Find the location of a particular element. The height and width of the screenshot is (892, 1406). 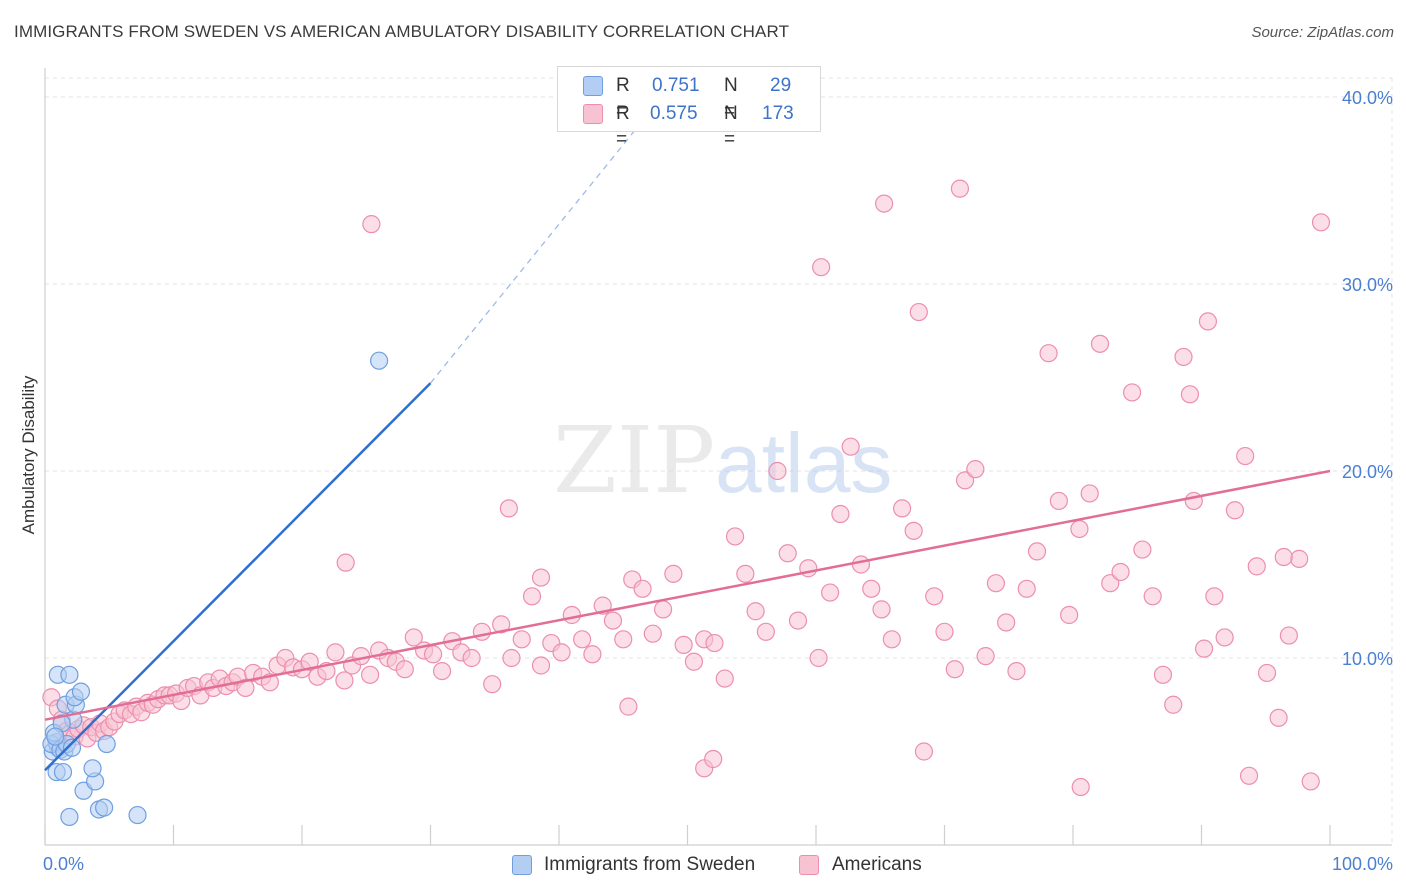

n-label: N = is located at coordinates (731, 98).